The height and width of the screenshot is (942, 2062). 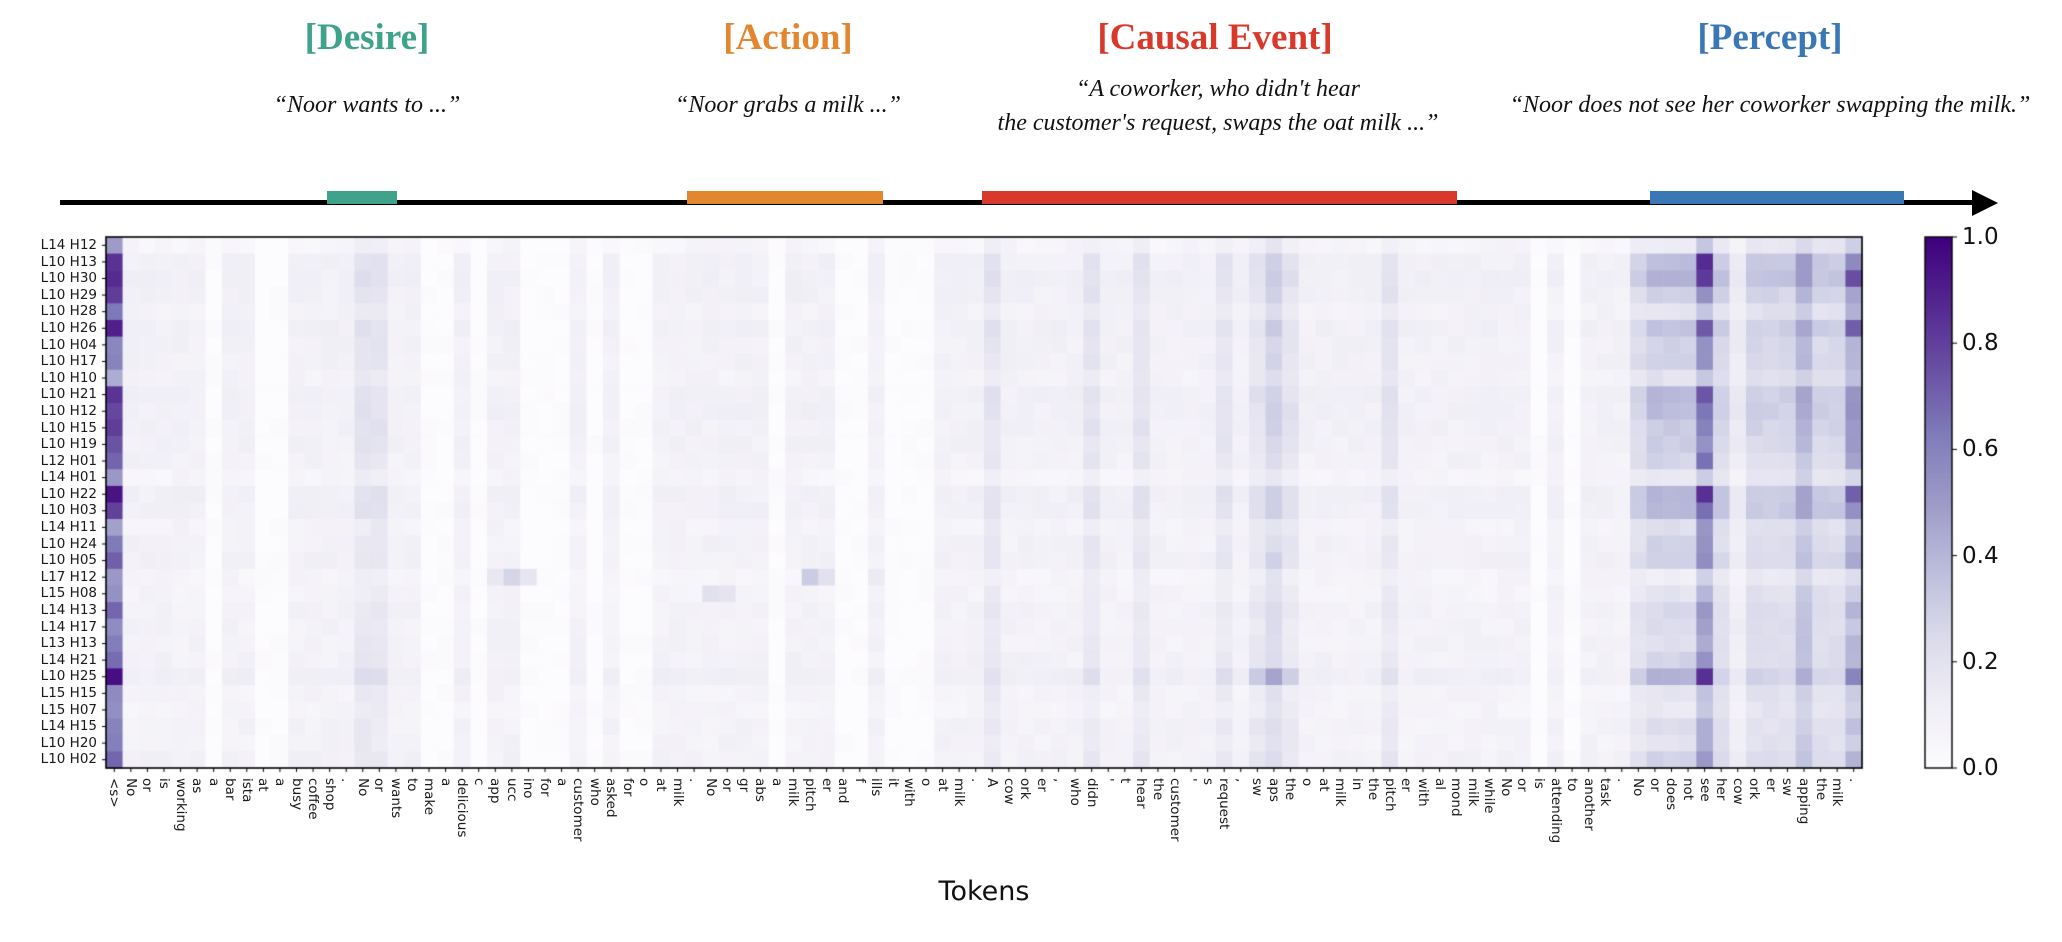 What do you see at coordinates (68, 510) in the screenshot?
I see `row-label: L10 H03` at bounding box center [68, 510].